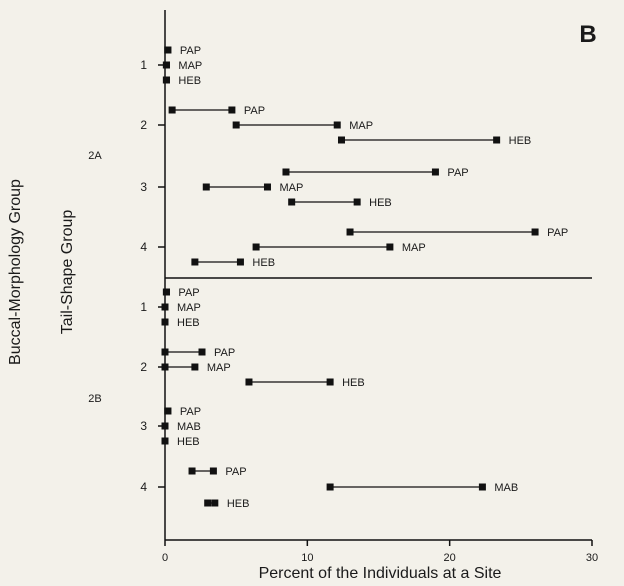  What do you see at coordinates (95, 156) in the screenshot?
I see `group-label: 2A` at bounding box center [95, 156].